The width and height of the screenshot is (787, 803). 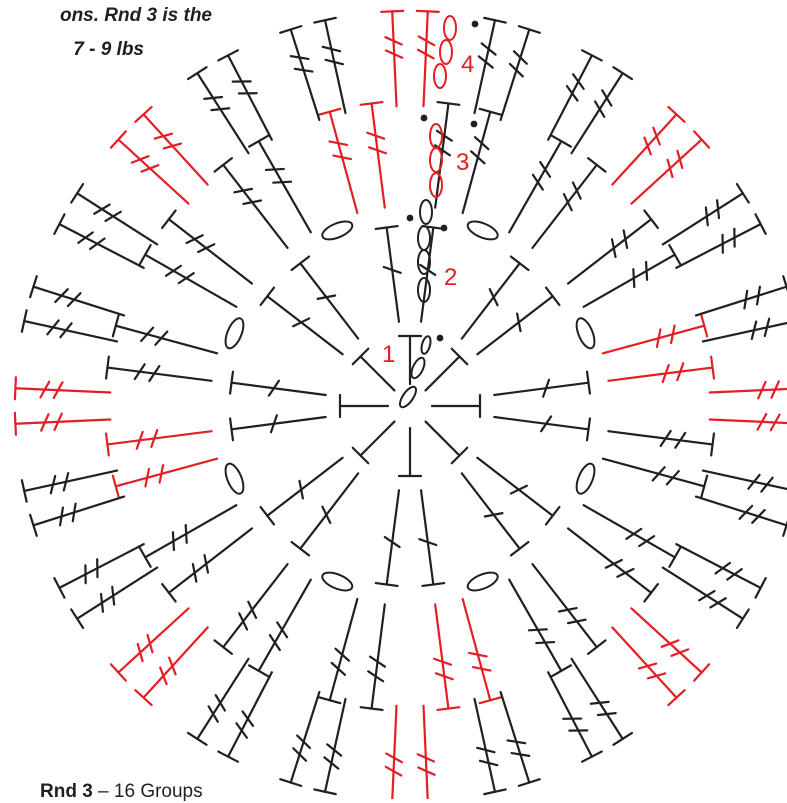 I want to click on round-number-4: 4, so click(x=467, y=64).